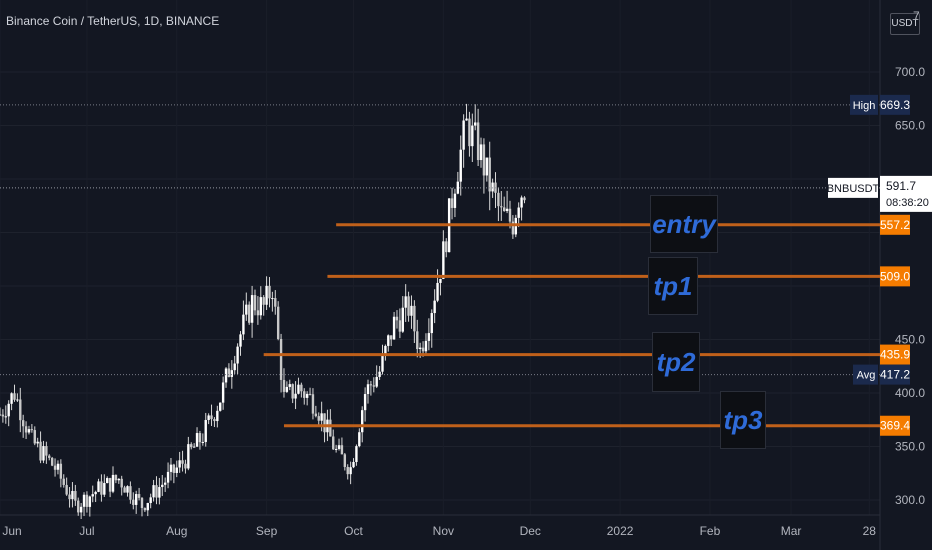 This screenshot has height=550, width=932. I want to click on x-tick-label: Feb, so click(710, 531).